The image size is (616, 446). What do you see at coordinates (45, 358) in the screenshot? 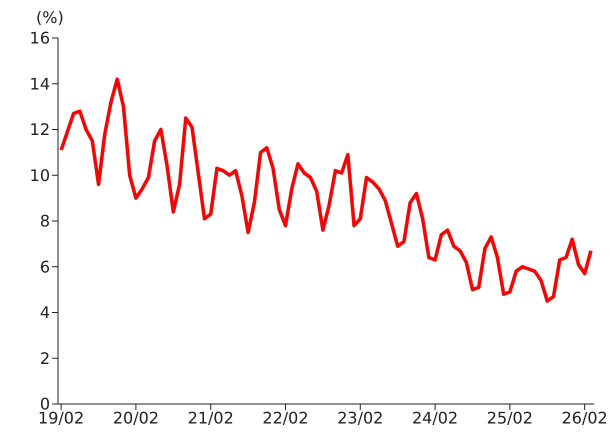
I see `y-tick-label: 2` at bounding box center [45, 358].